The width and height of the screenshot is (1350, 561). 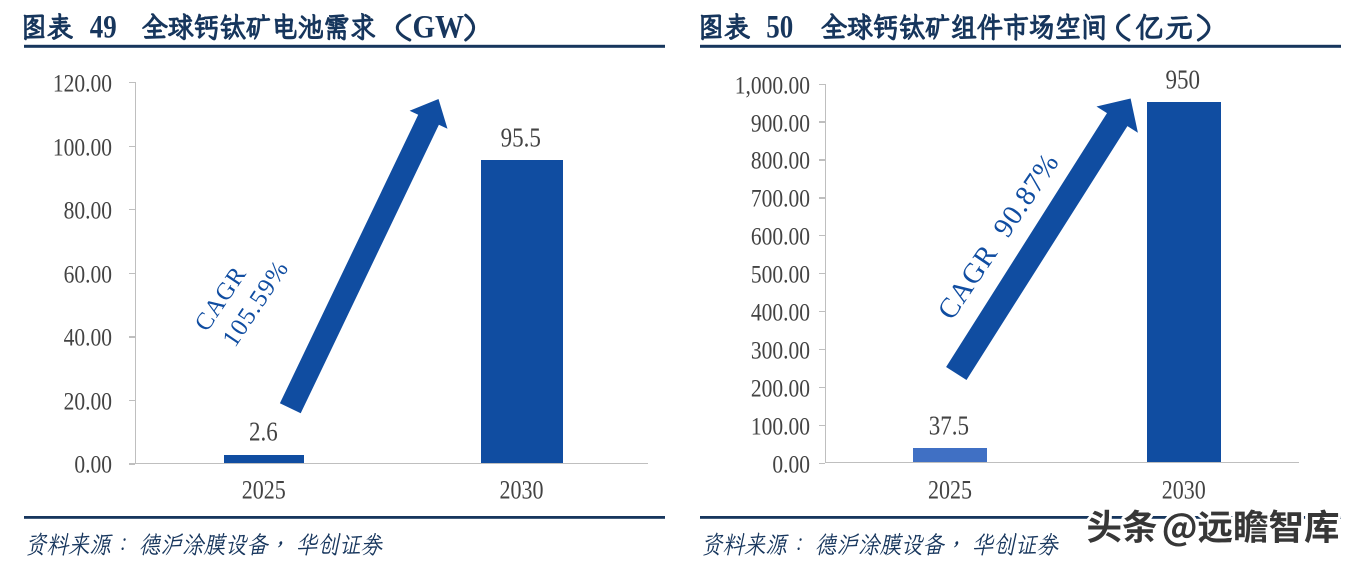 I want to click on svg-text: 49, so click(x=103, y=27).